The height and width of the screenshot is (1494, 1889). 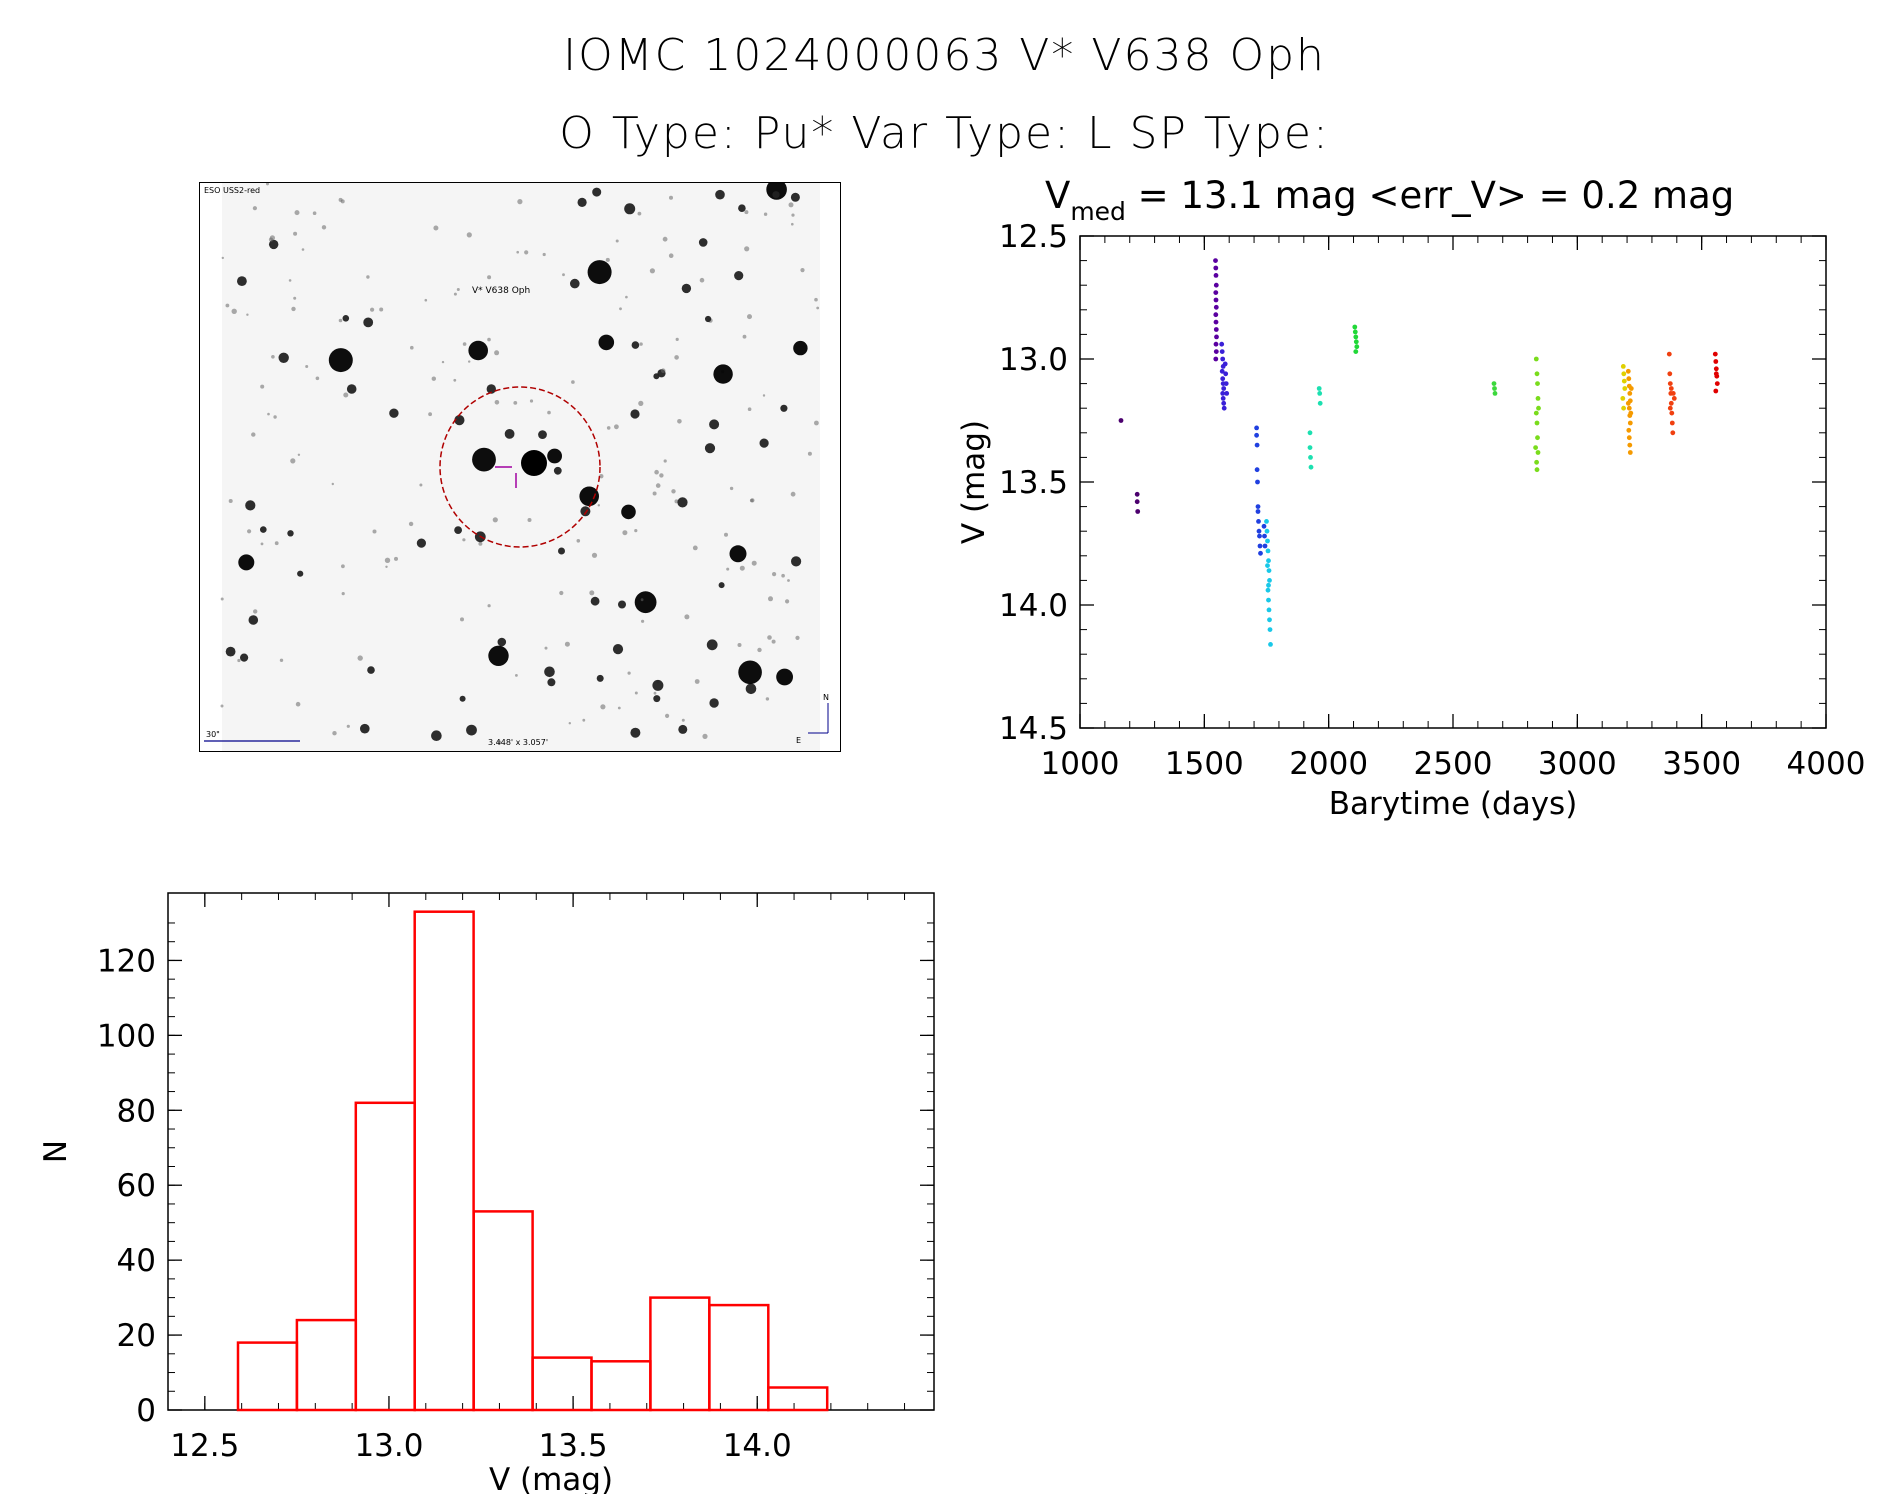 I want to click on field-size-label: 3.448' x 3.057', so click(x=518, y=742).